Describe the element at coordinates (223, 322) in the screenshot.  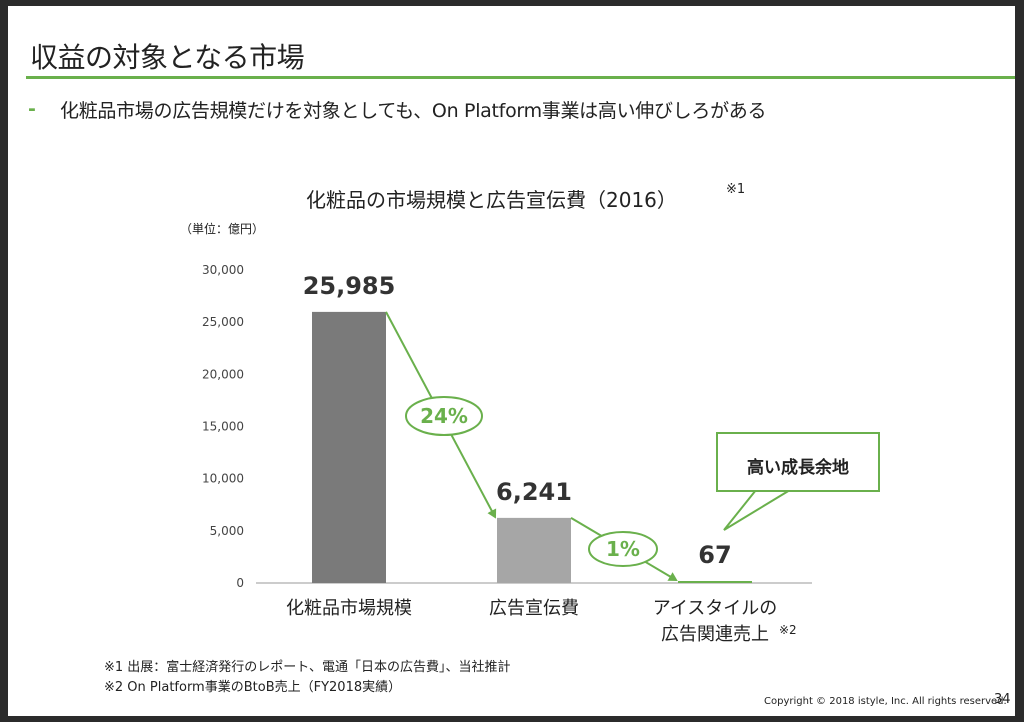
I see `y-tick-label: 25,000` at that location.